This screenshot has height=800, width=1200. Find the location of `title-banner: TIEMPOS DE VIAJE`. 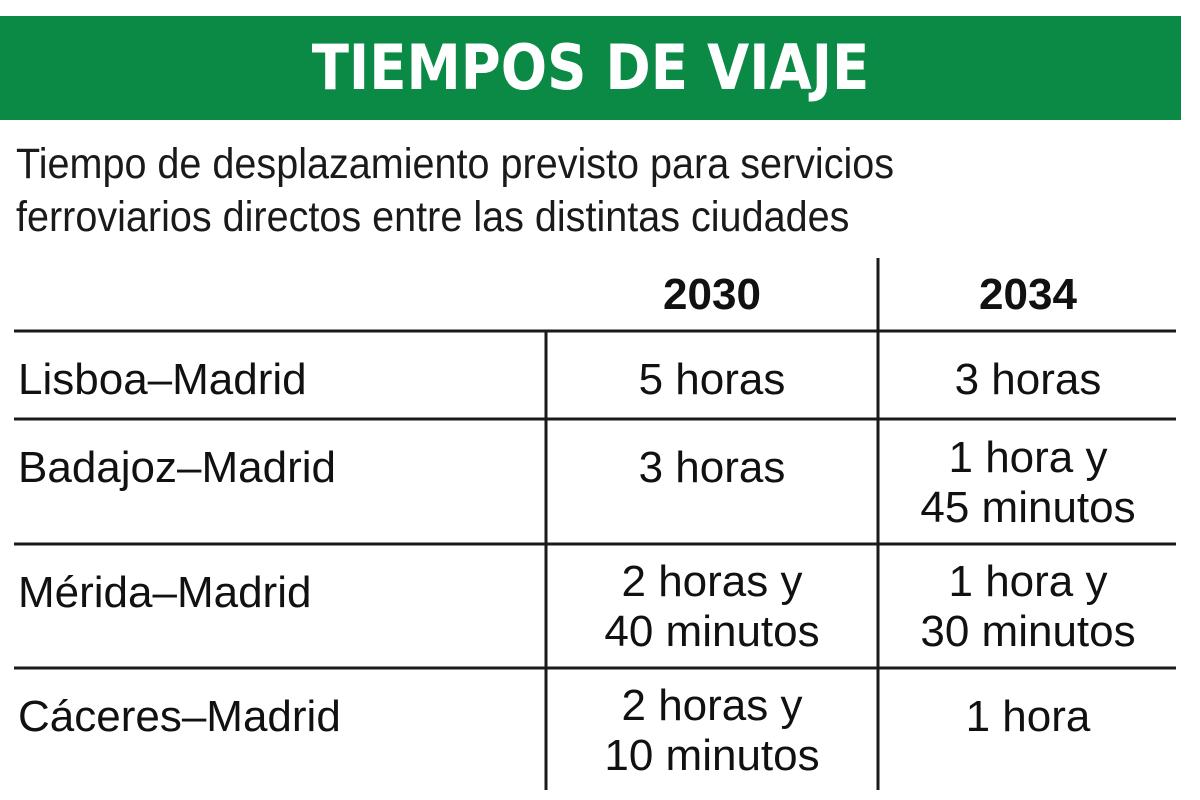

title-banner: TIEMPOS DE VIAJE is located at coordinates (590, 68).